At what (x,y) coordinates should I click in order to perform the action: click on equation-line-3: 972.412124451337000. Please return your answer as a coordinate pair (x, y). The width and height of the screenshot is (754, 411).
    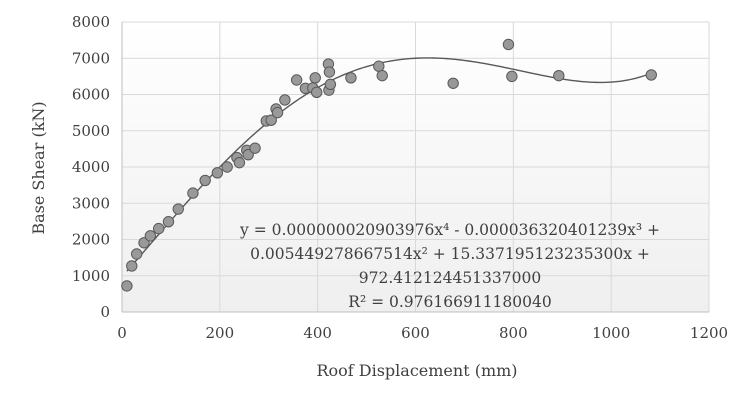
    Looking at the image, I should click on (450, 278).